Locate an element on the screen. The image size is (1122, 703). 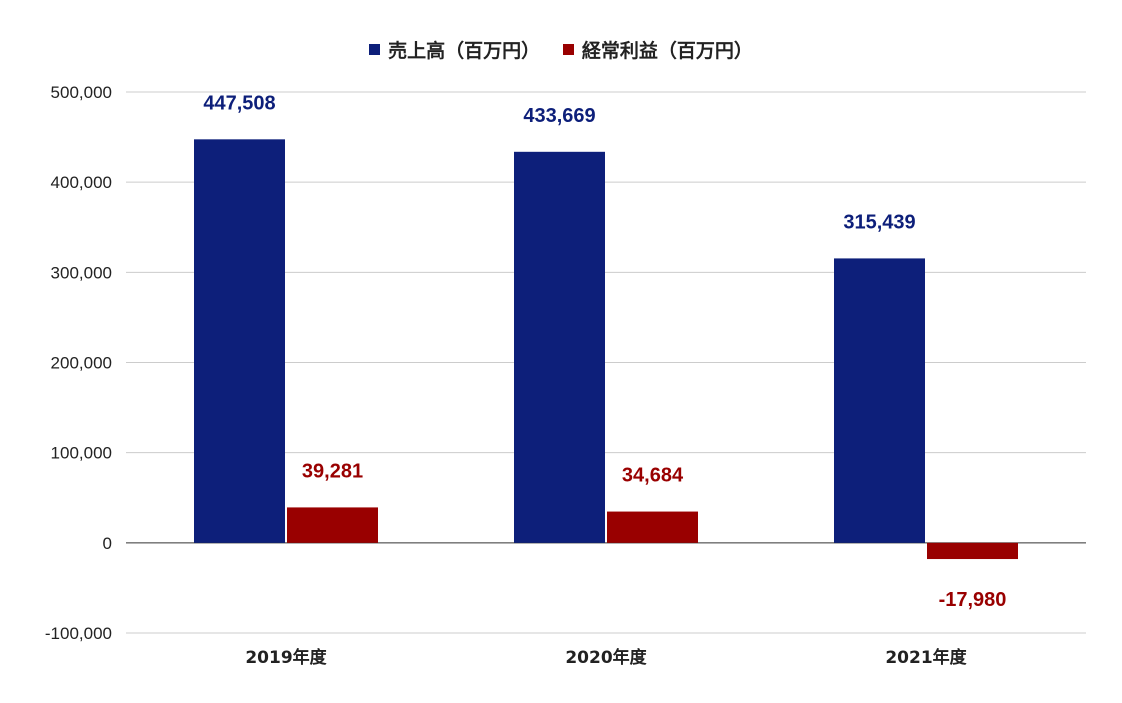
y-tick-label: 0 is located at coordinates (107, 543).